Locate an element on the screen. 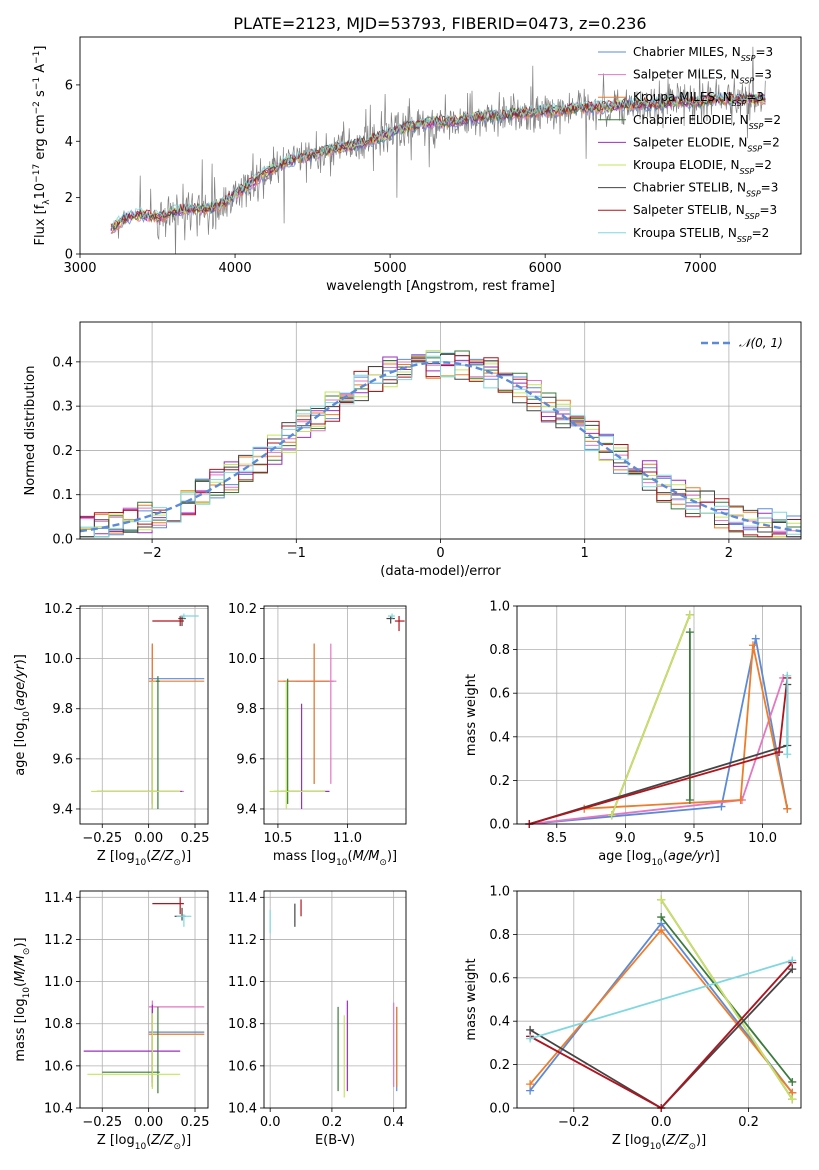 The height and width of the screenshot is (1170, 819). y-axis-label-part: A is located at coordinates (40, 70).